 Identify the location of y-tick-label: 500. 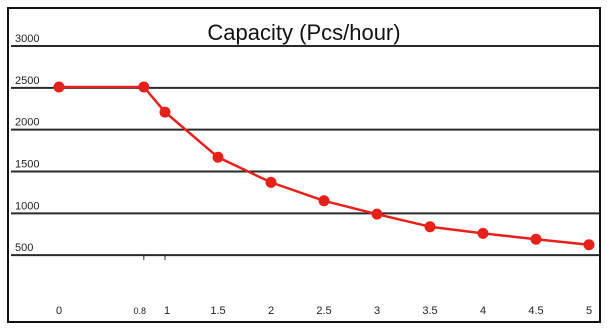
(24, 248).